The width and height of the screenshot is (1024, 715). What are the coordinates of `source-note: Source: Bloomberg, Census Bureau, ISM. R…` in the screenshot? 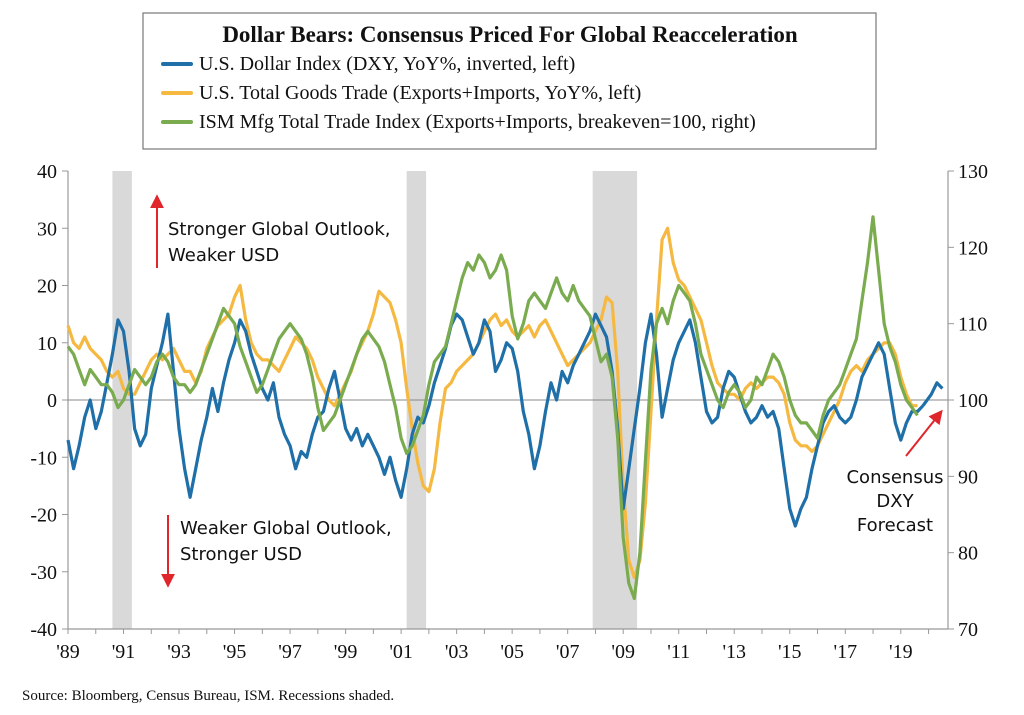 It's located at (208, 696).